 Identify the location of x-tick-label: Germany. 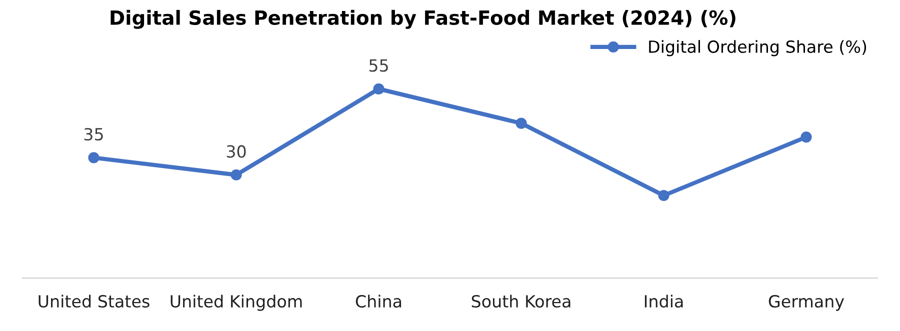
(806, 303).